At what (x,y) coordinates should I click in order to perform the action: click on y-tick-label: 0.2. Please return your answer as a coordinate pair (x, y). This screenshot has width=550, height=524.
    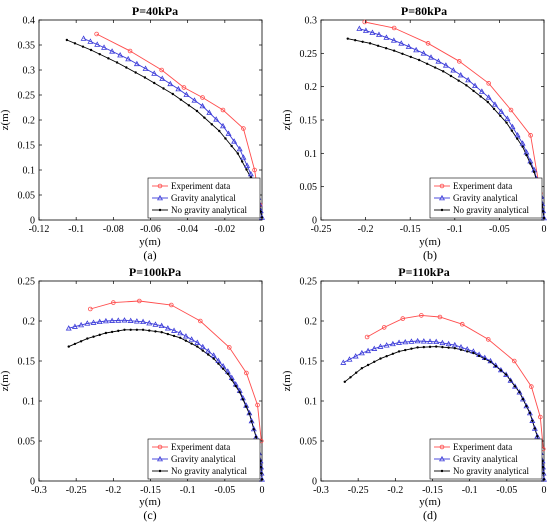
    Looking at the image, I should click on (29, 322).